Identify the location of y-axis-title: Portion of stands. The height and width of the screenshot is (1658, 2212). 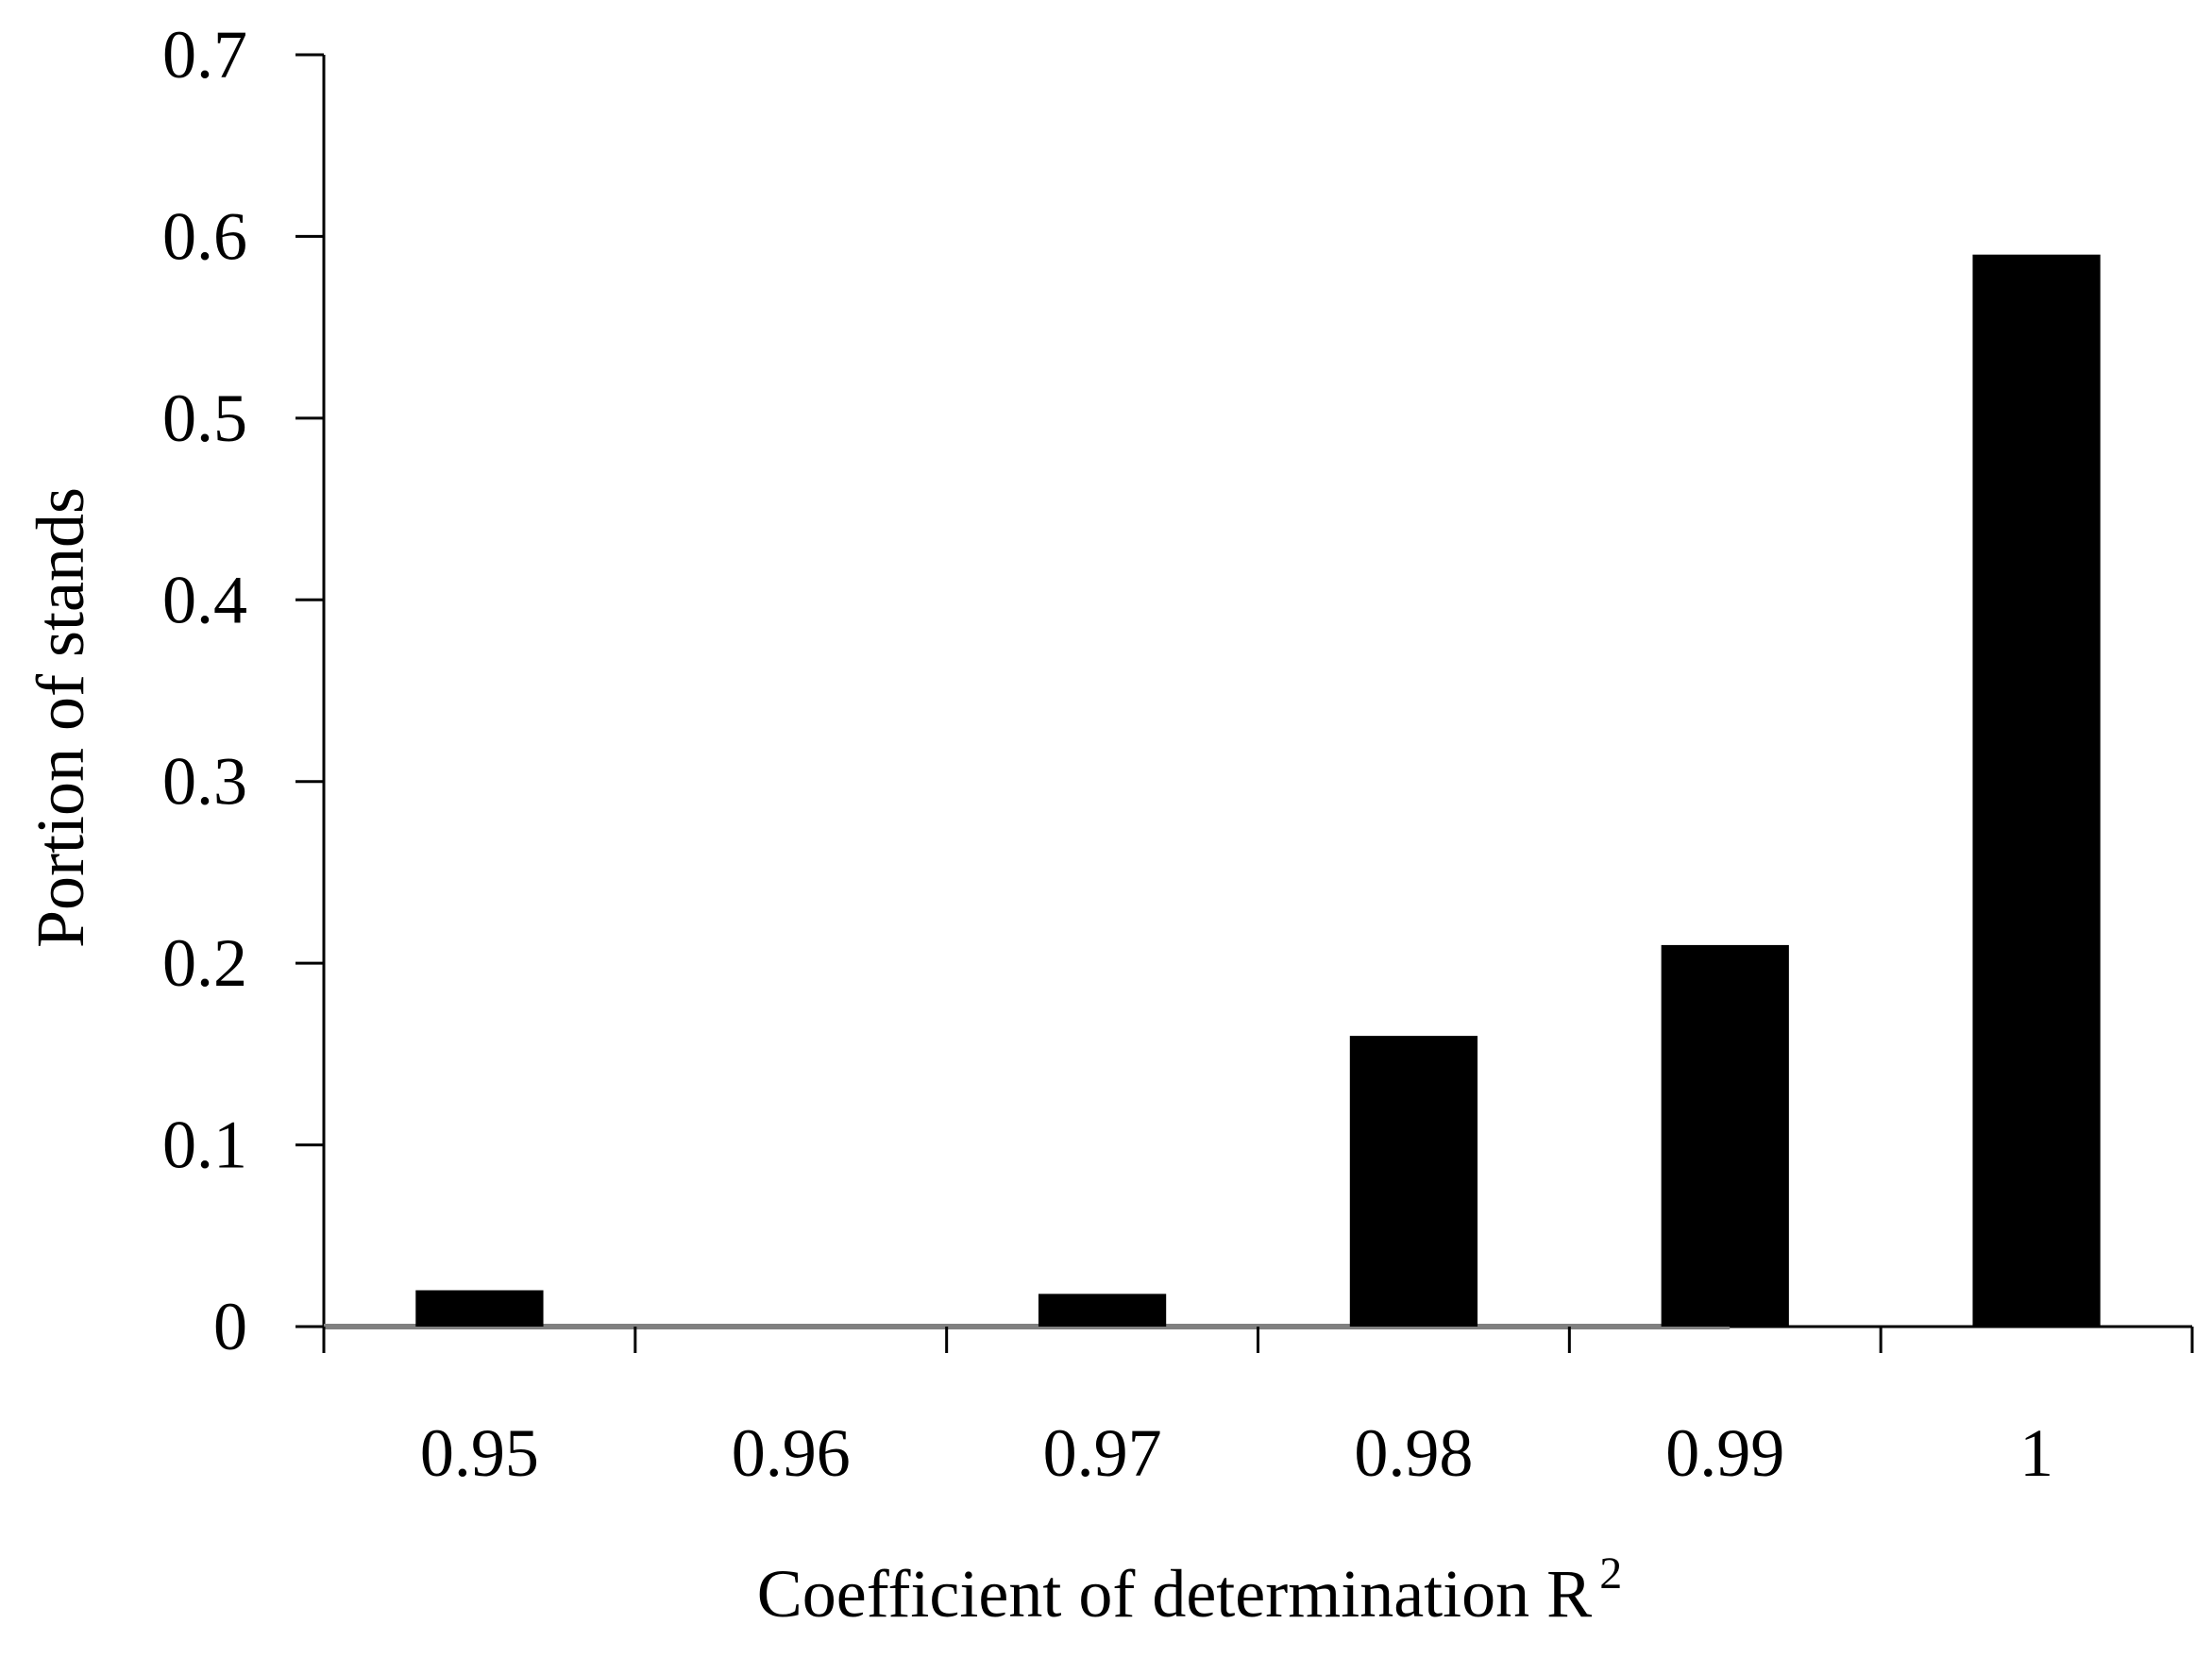
(60, 718).